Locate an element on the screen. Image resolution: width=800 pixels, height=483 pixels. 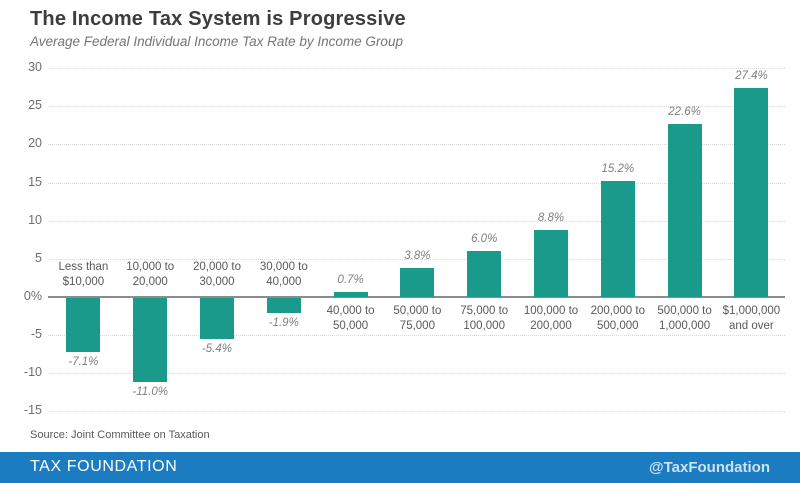
category-label: 500,000 to 1,000,000 is located at coordinates (684, 318).